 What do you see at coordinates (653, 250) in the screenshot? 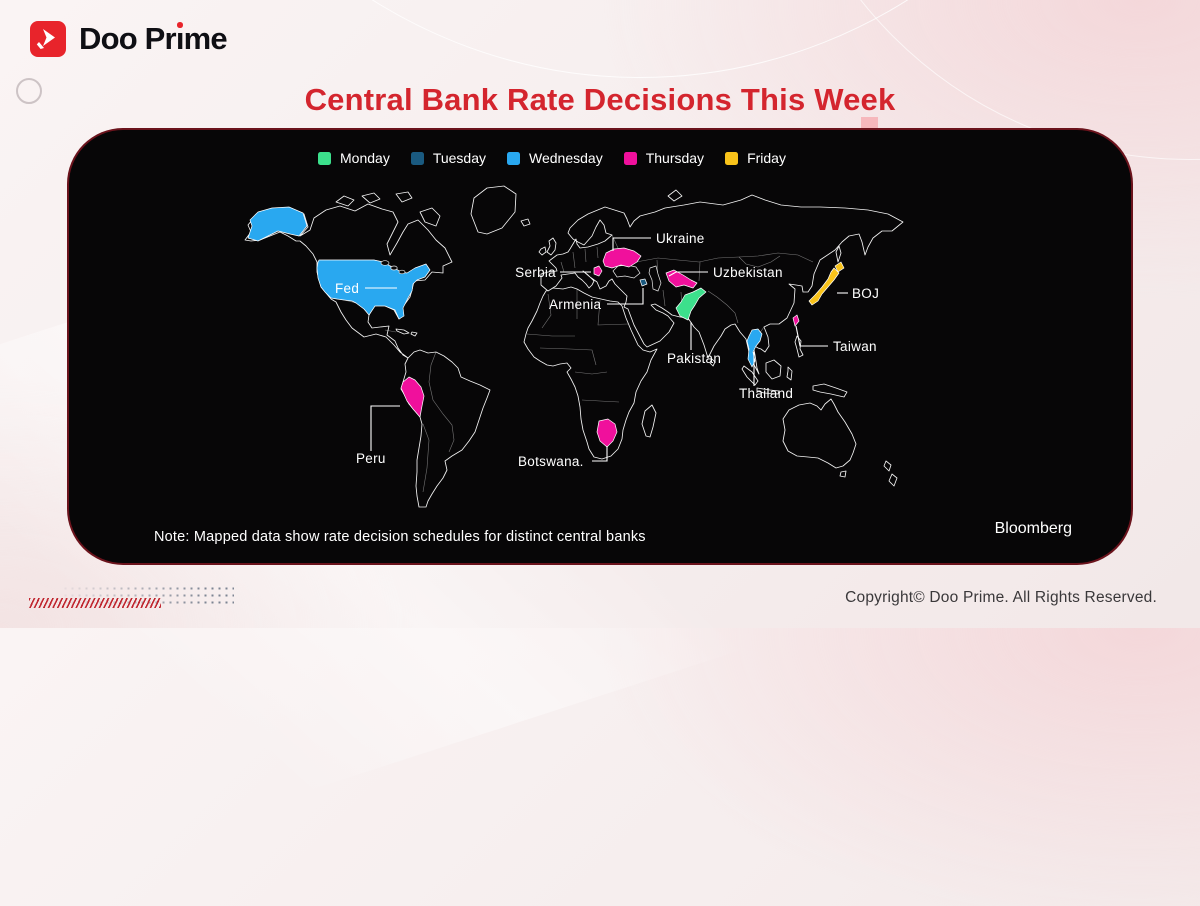
I see `country-ukraine: Ukraine` at bounding box center [653, 250].